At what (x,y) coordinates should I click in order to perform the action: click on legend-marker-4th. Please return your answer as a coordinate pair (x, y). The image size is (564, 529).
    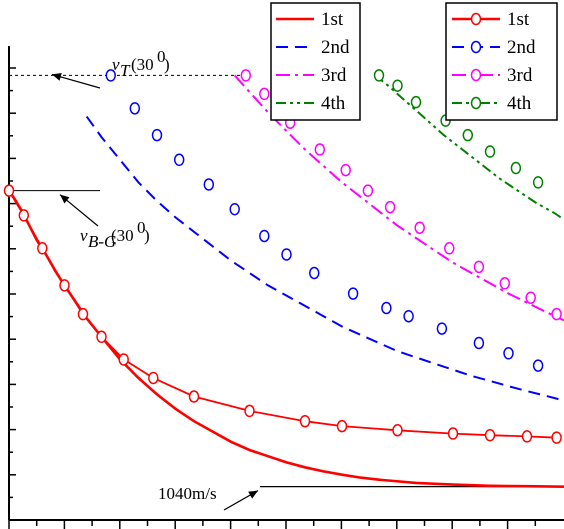
    Looking at the image, I should click on (476, 103).